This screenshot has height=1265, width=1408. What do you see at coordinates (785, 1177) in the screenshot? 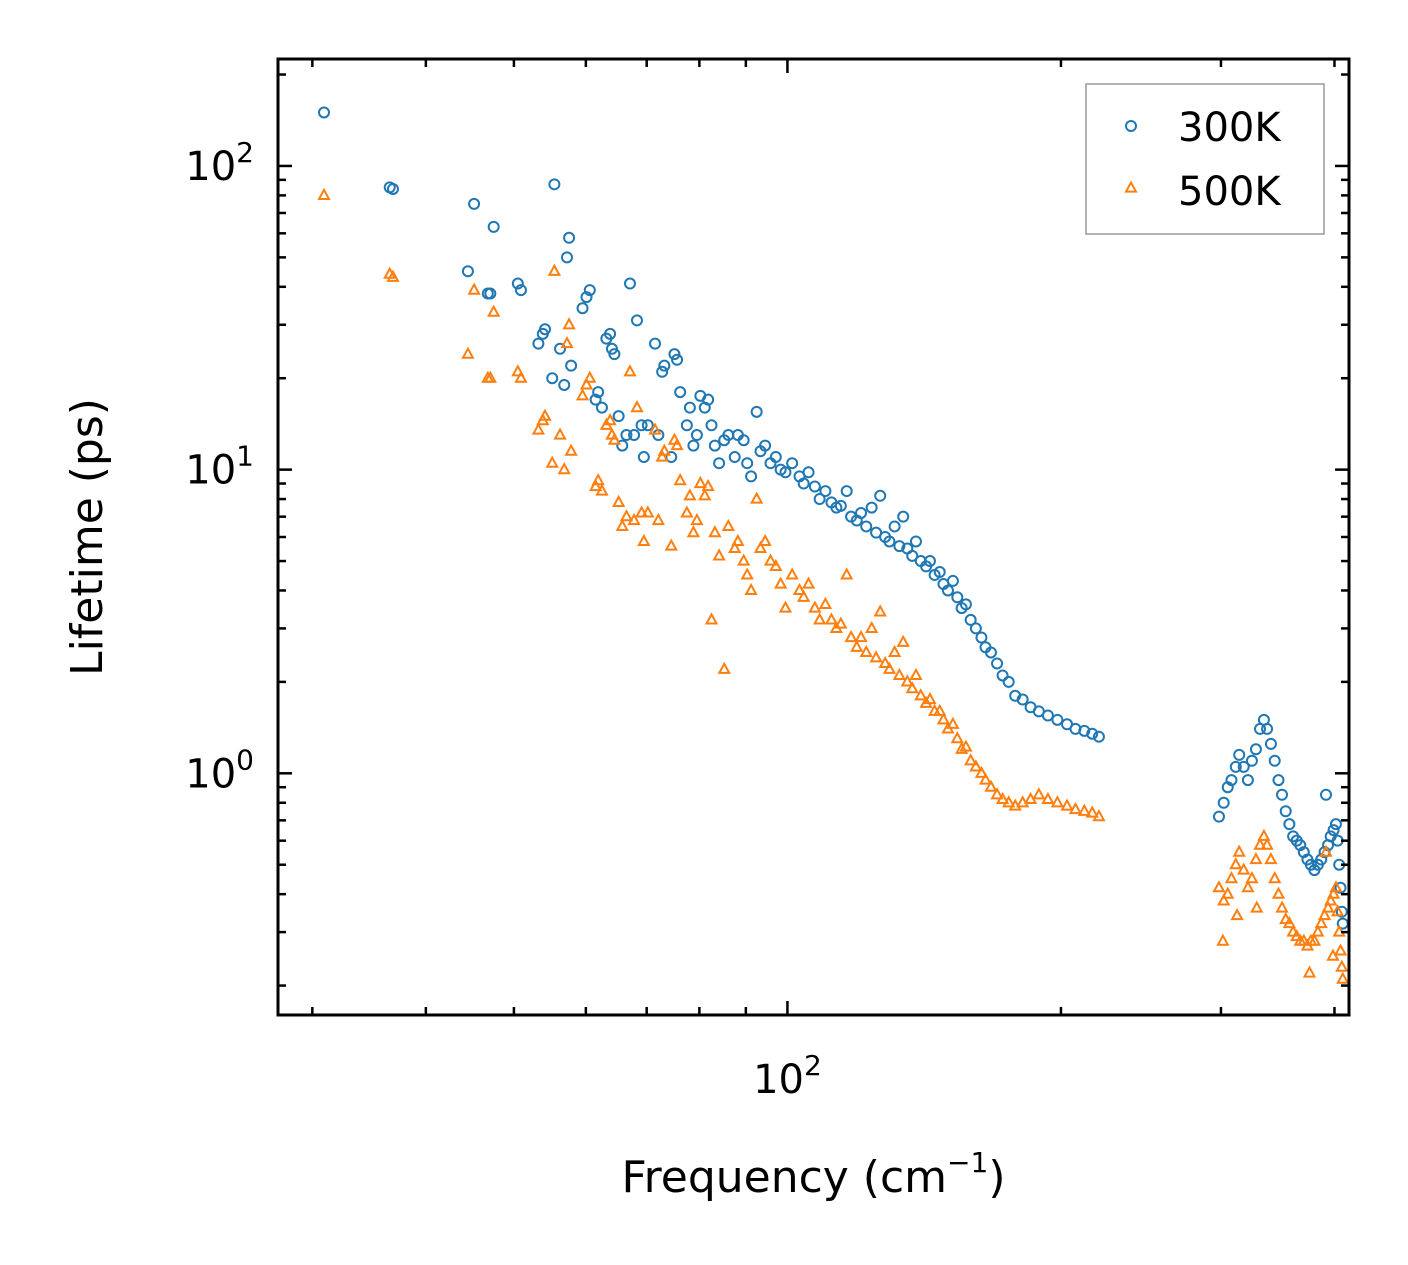
I see `x-axis-title-base: Frequency (cm` at bounding box center [785, 1177].